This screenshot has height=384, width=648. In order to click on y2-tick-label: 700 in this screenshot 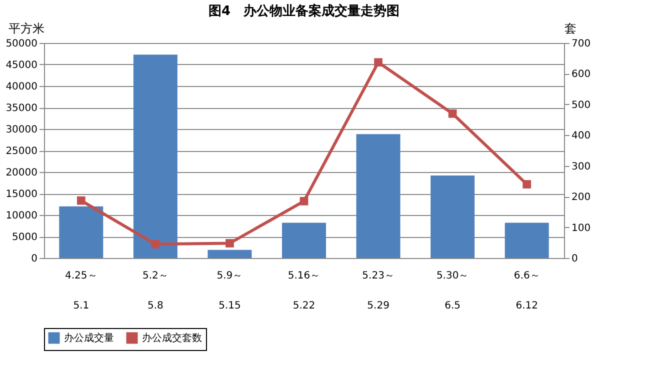, I will do `click(581, 44)`.